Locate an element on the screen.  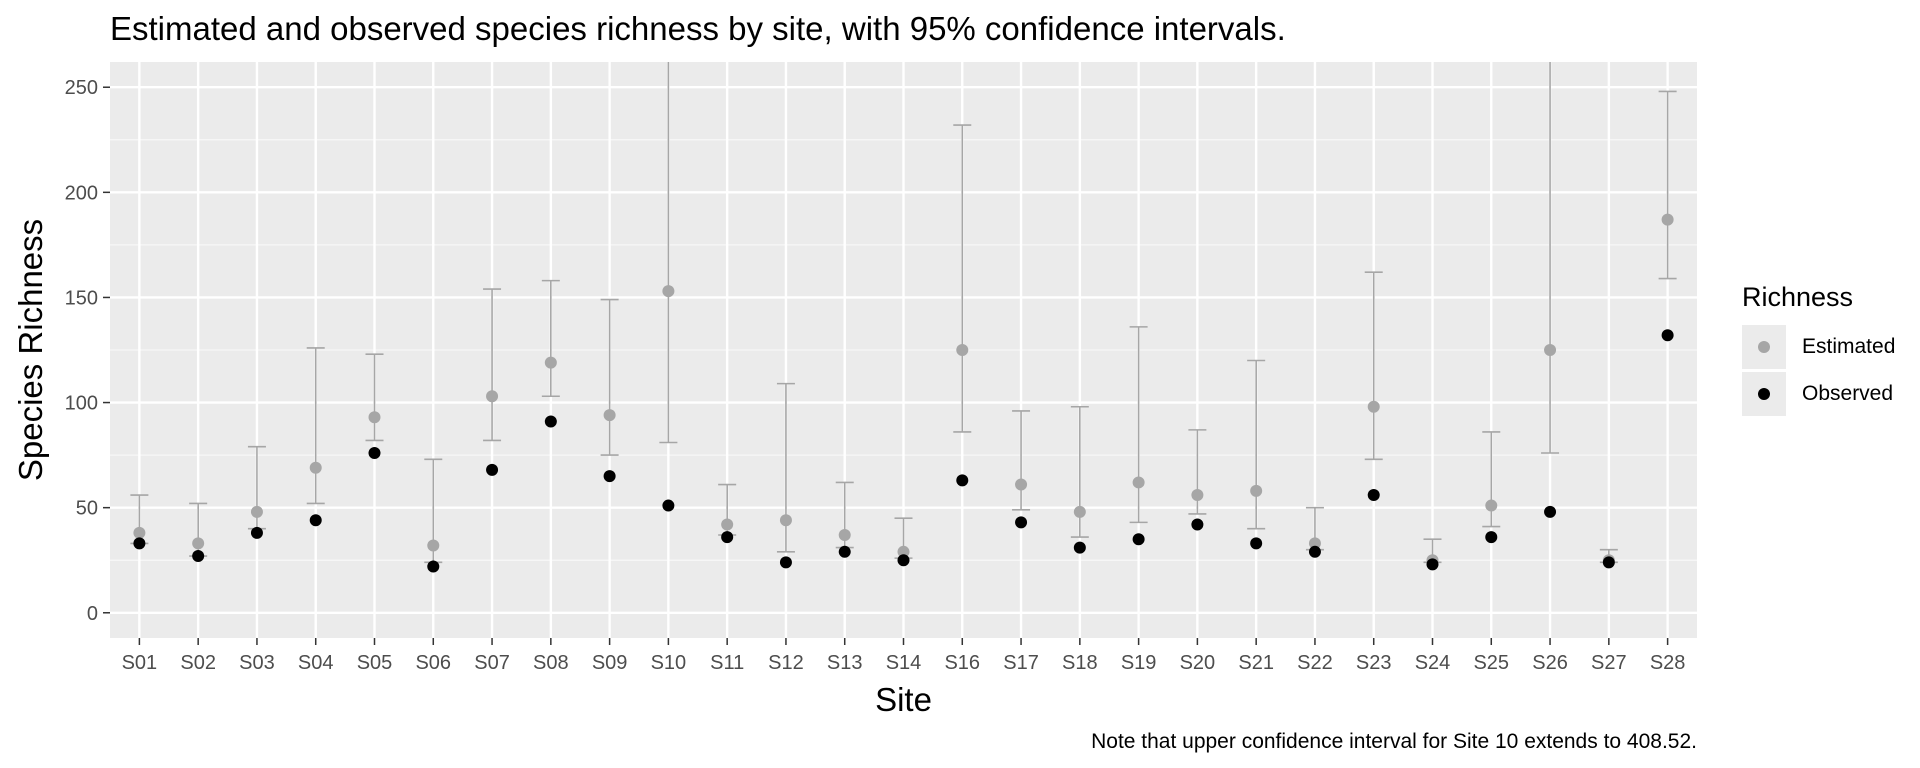
x-tick-label: S13 is located at coordinates (845, 663).